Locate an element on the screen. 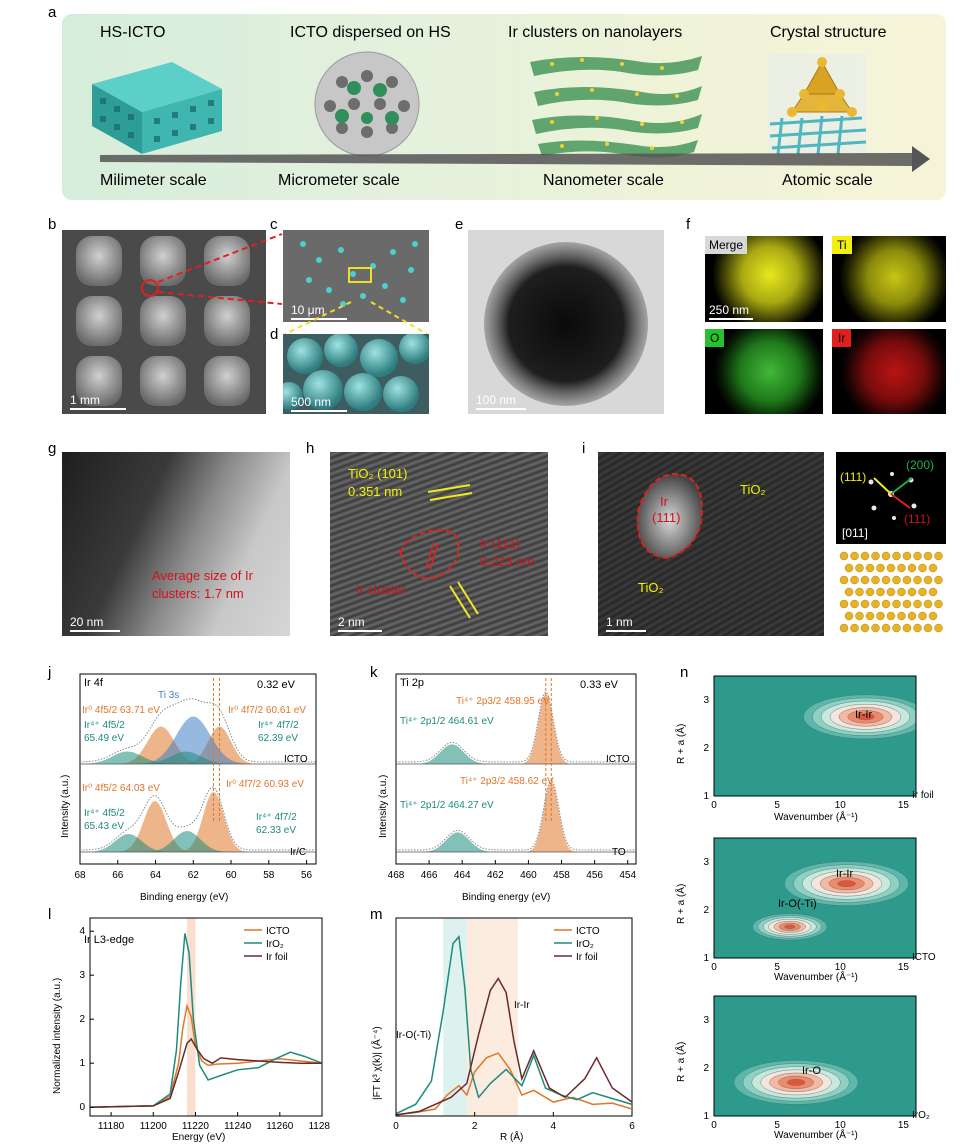 The image size is (978, 1148). panel-label-h: h is located at coordinates (310, 448).